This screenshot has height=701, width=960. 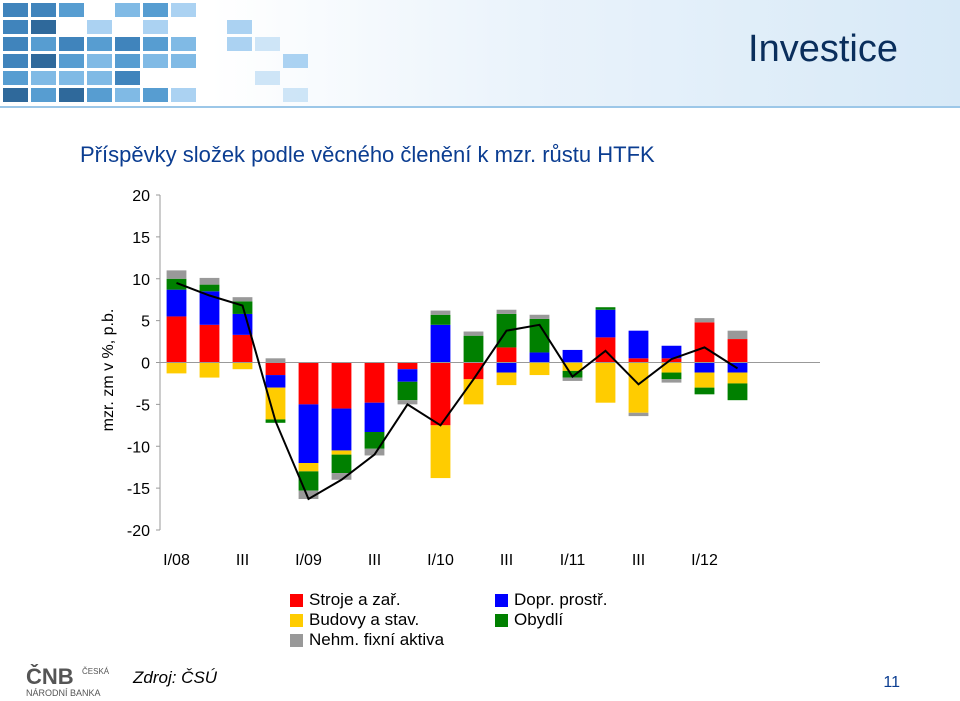 What do you see at coordinates (704, 560) in the screenshot?
I see `x-tick-label: I/12` at bounding box center [704, 560].